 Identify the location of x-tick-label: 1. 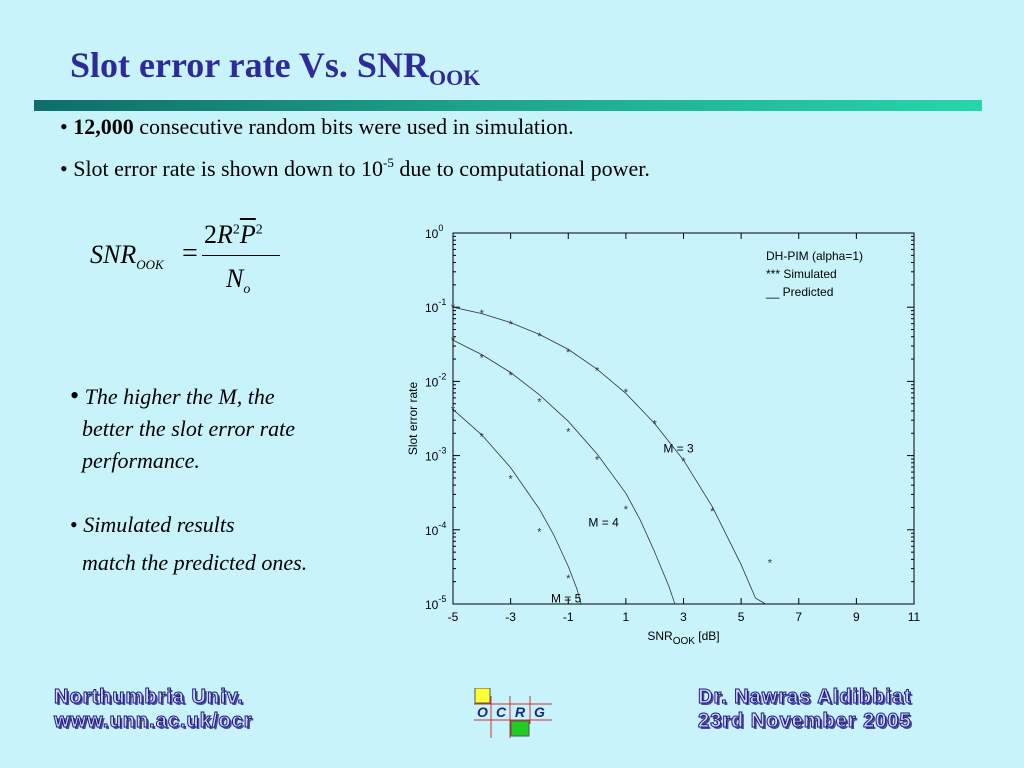
(626, 617).